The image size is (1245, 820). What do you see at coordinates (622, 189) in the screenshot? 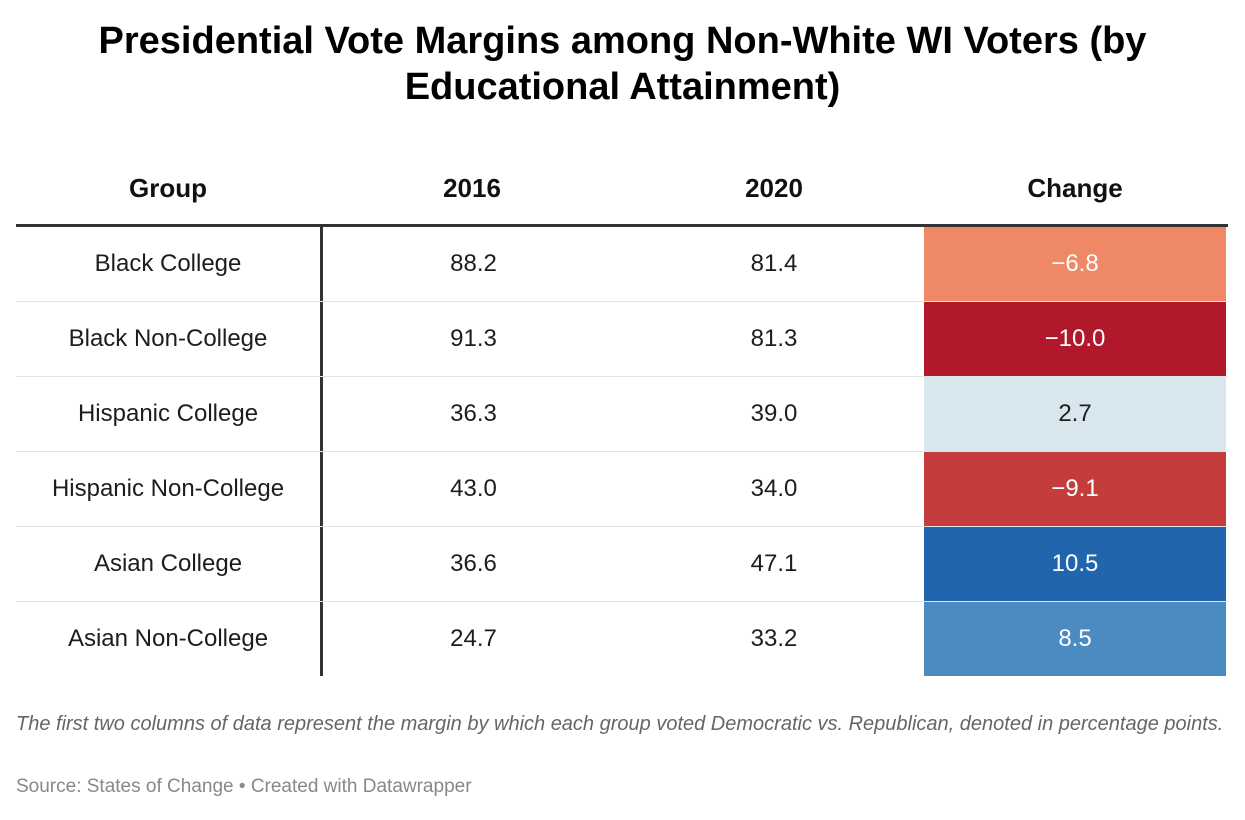
I see `table-header: Group 2016 2020 Change` at bounding box center [622, 189].